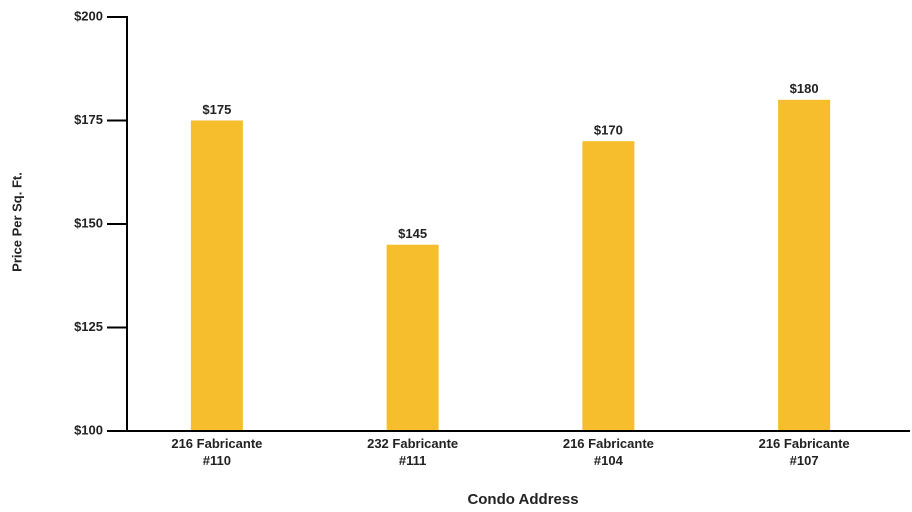 The width and height of the screenshot is (912, 512). What do you see at coordinates (216, 109) in the screenshot?
I see `value-label: $175` at bounding box center [216, 109].